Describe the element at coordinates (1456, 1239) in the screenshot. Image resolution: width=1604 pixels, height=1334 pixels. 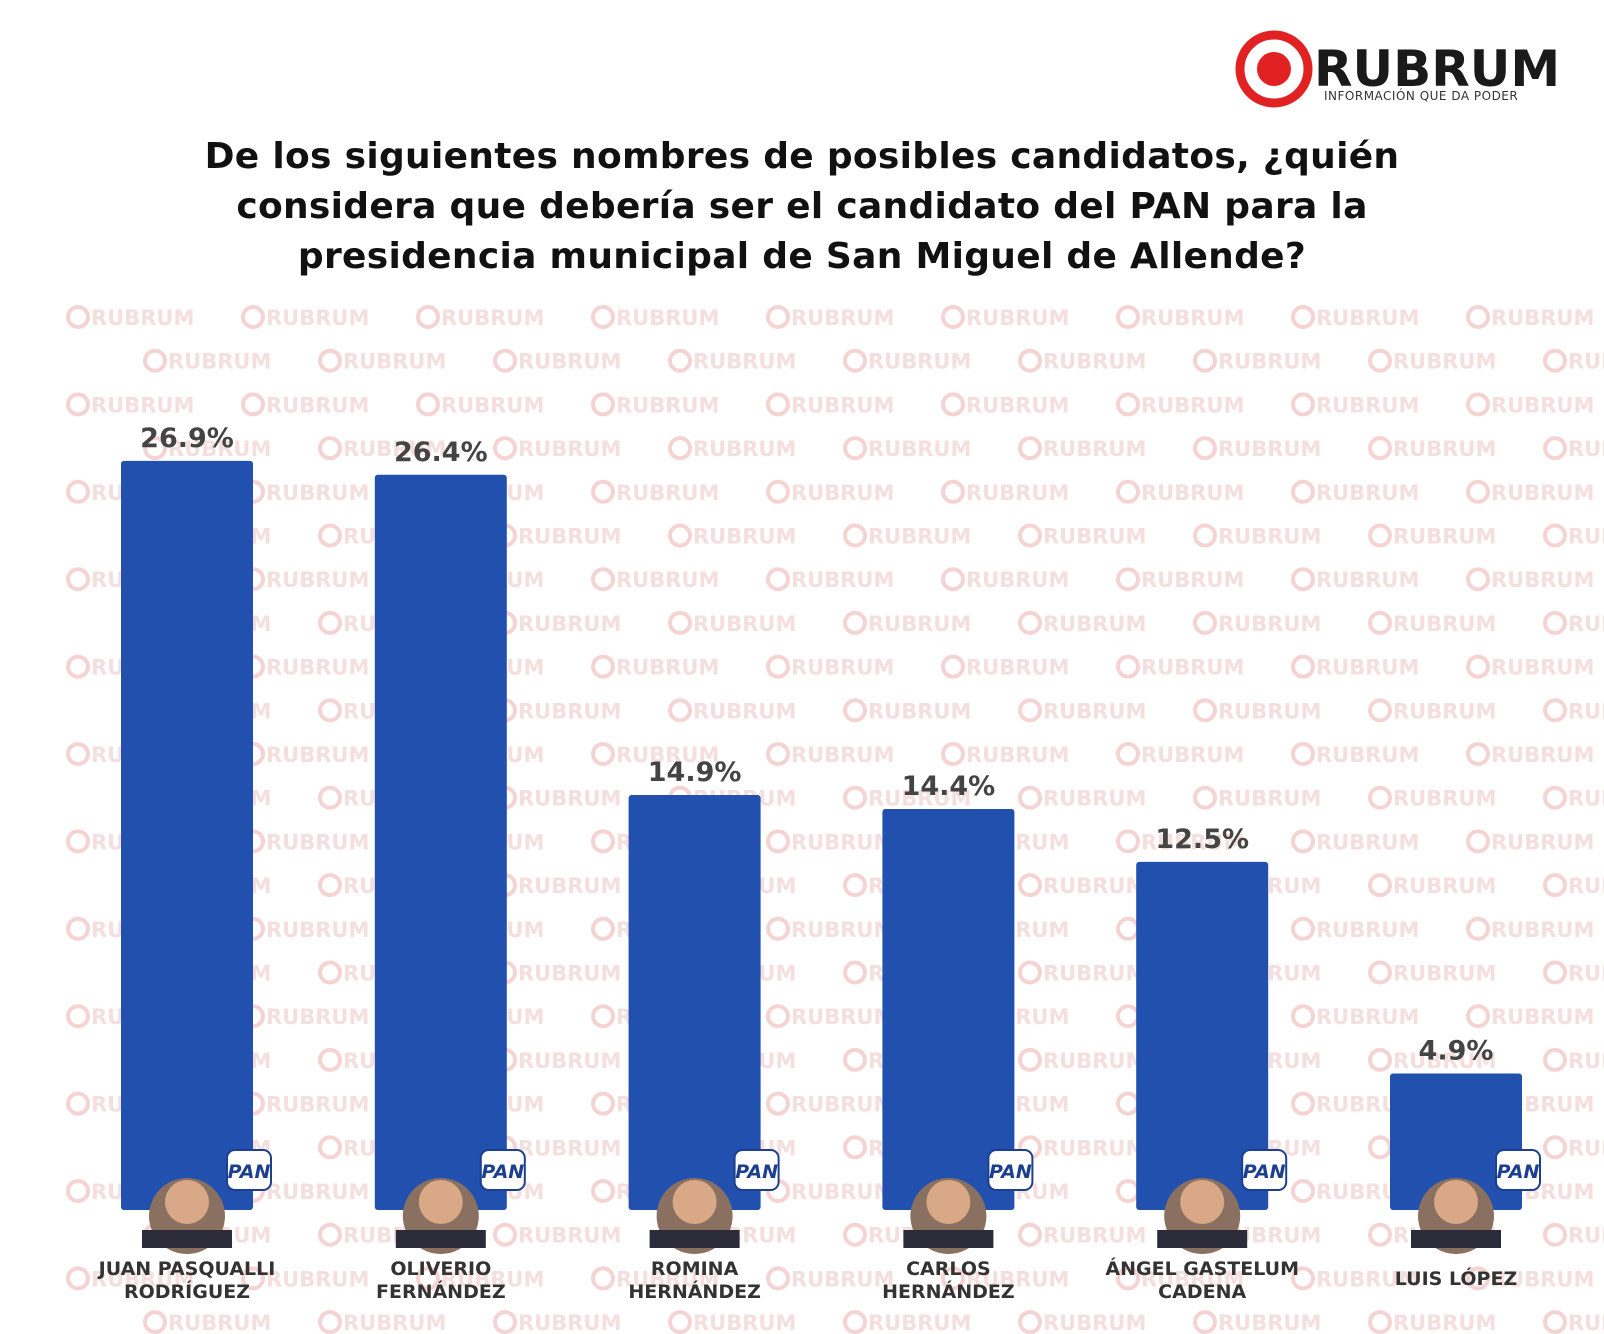
I see `candidate-photo-body` at that location.